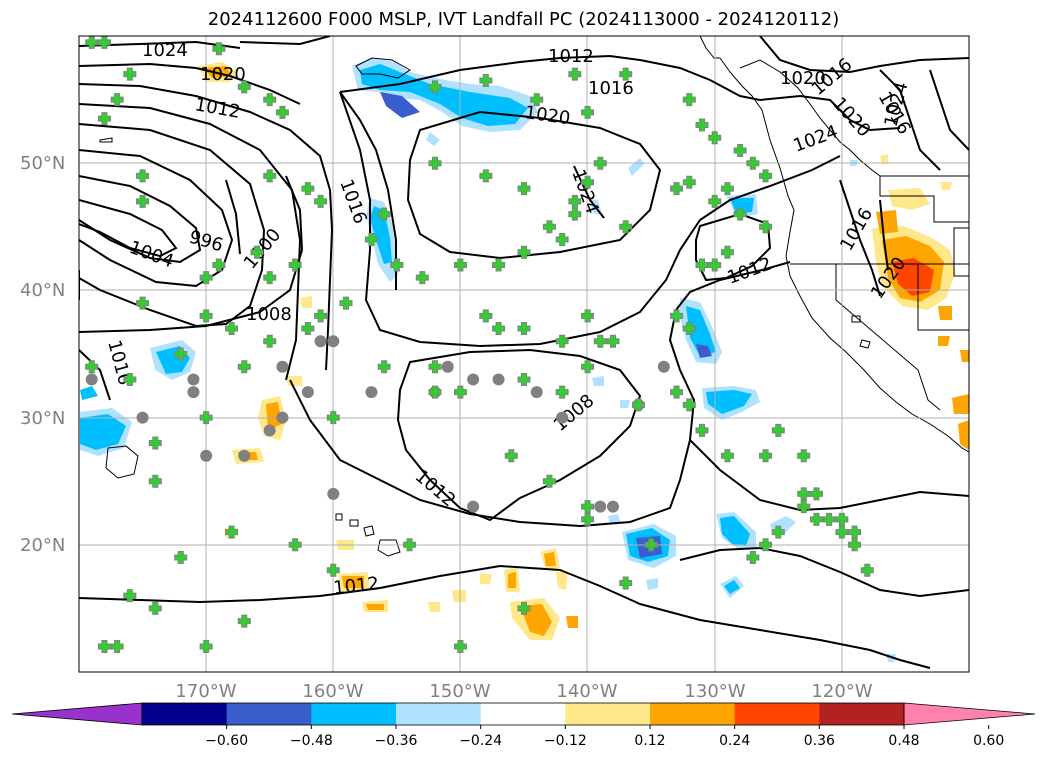 The image size is (1047, 765). I want to click on colorbar-tick-label: 0.36, so click(819, 741).